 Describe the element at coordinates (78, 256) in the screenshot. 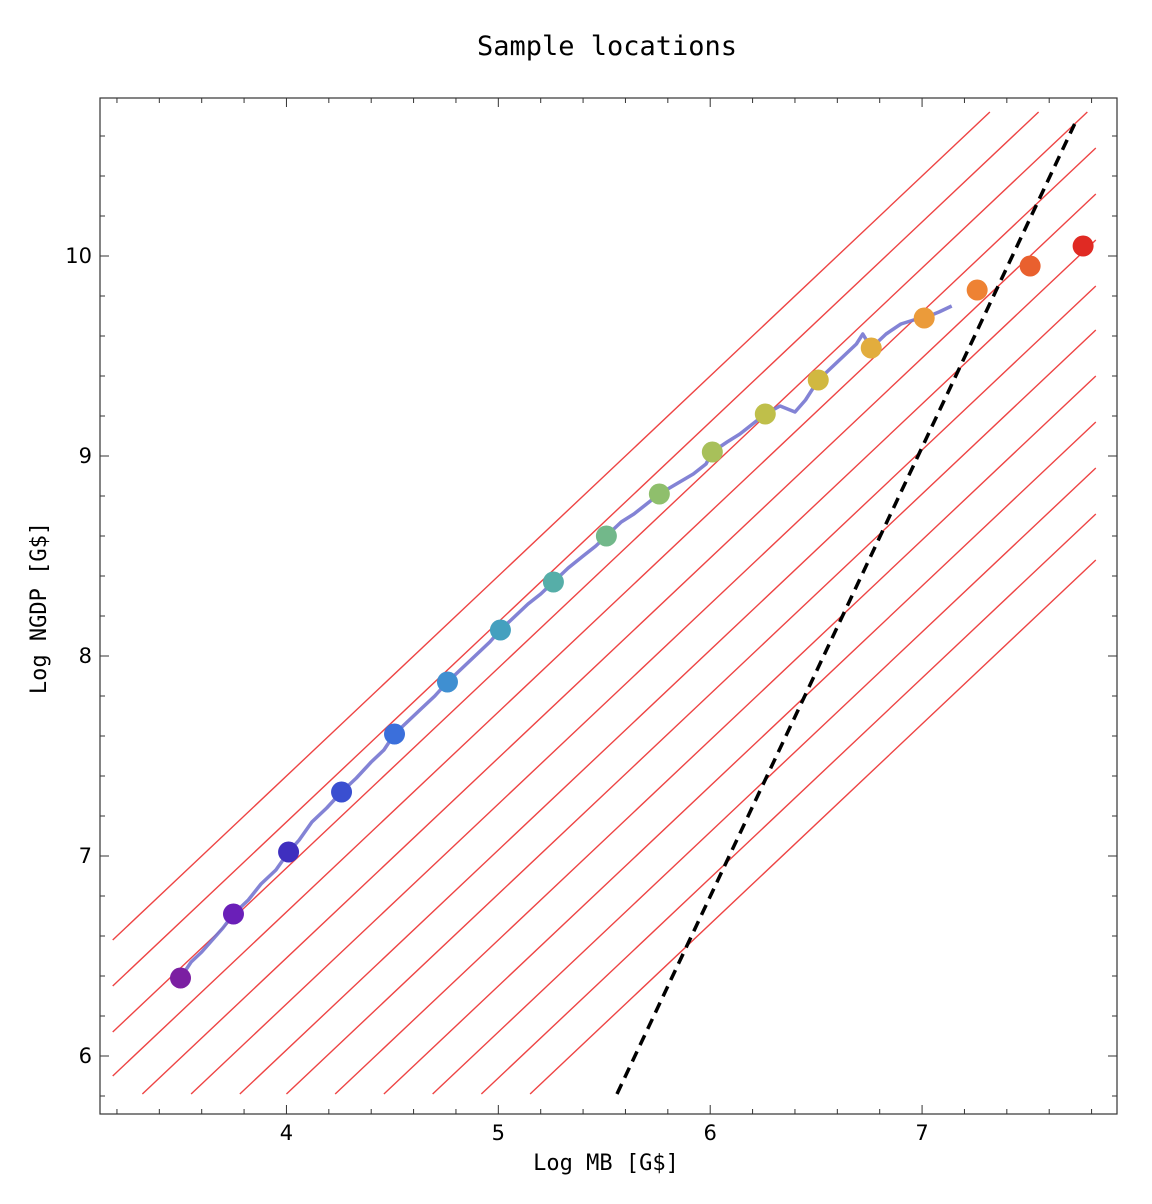

I see `y-tick-label: 10` at that location.